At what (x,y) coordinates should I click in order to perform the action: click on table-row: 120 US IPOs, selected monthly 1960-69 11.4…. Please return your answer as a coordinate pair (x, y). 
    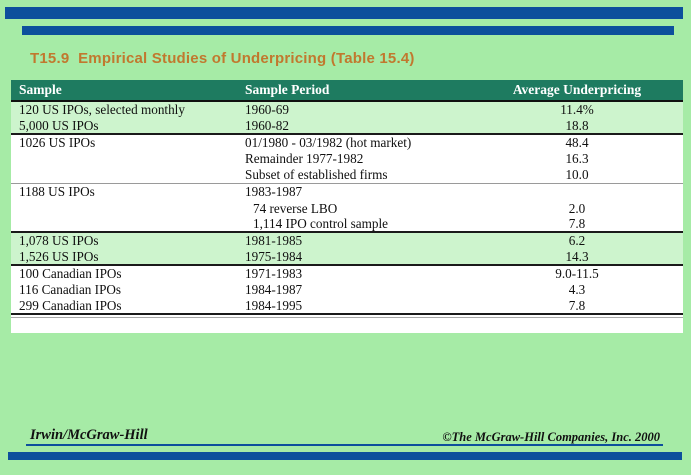
    Looking at the image, I should click on (347, 110).